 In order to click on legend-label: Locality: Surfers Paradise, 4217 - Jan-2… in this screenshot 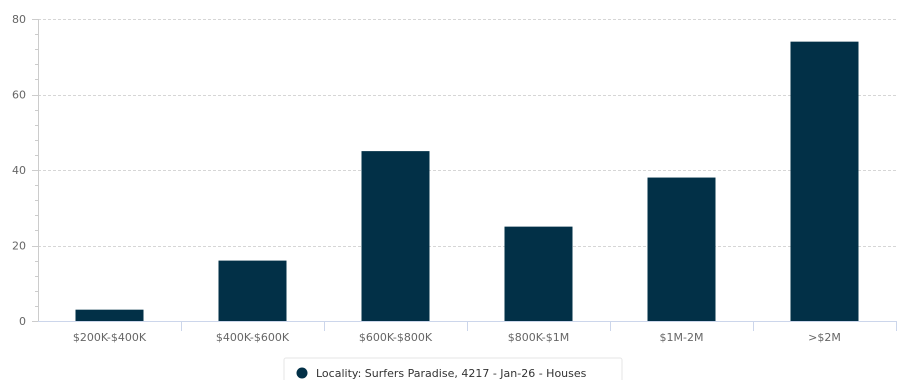, I will do `click(451, 373)`.